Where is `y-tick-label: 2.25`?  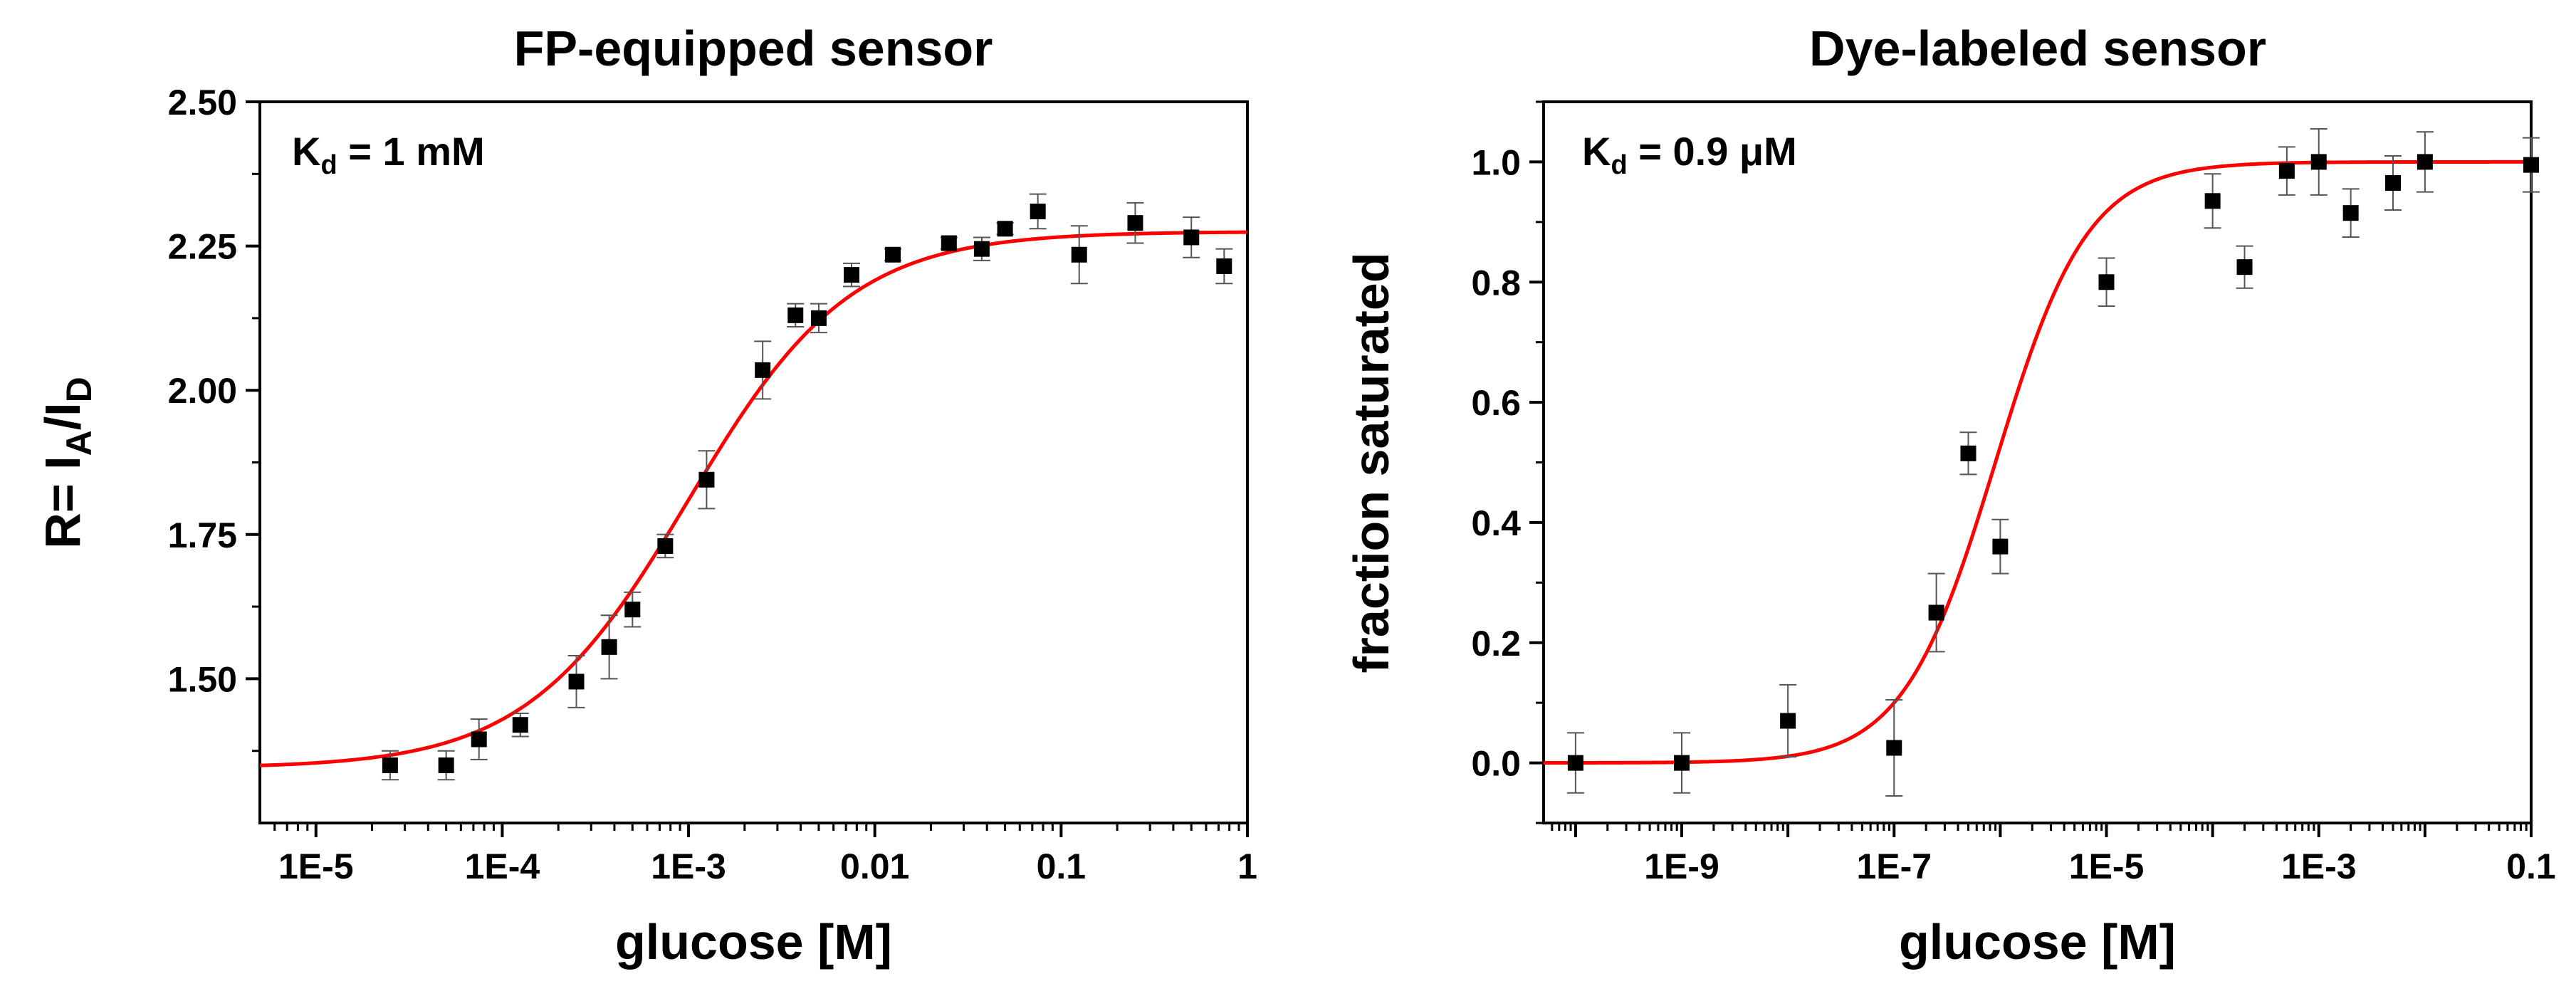
y-tick-label: 2.25 is located at coordinates (202, 247).